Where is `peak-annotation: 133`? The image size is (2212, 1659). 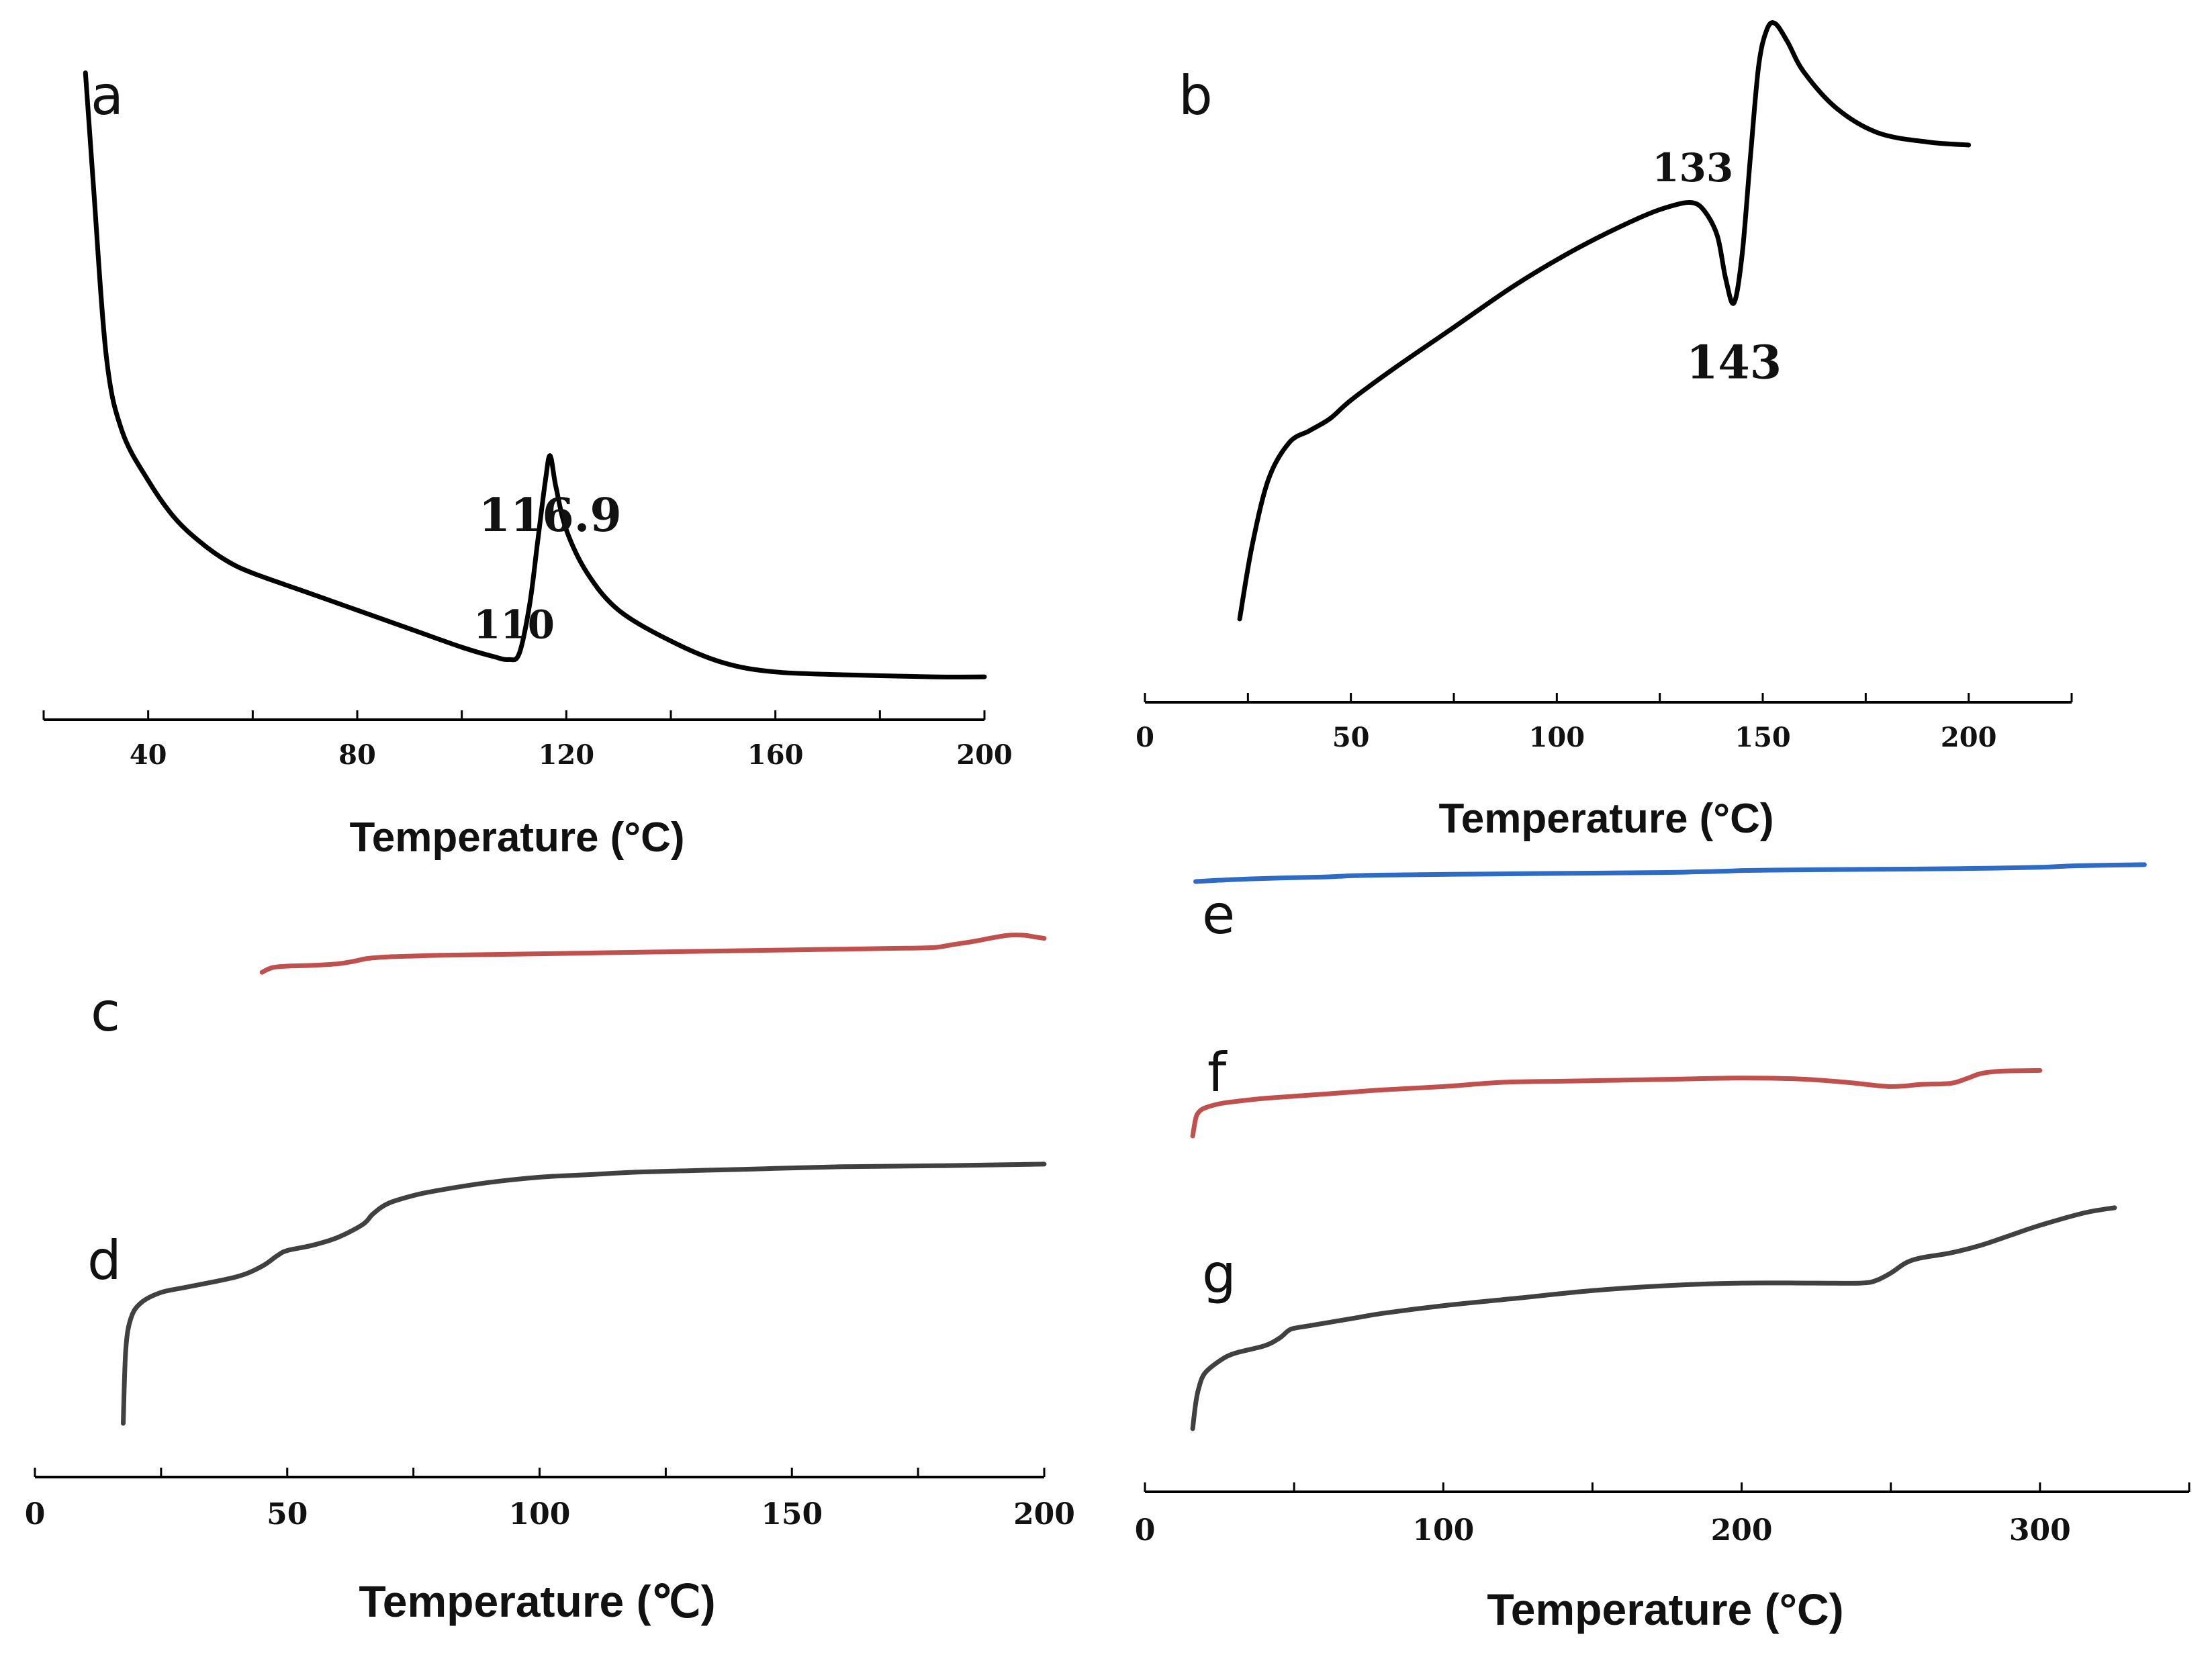 peak-annotation: 133 is located at coordinates (1692, 168).